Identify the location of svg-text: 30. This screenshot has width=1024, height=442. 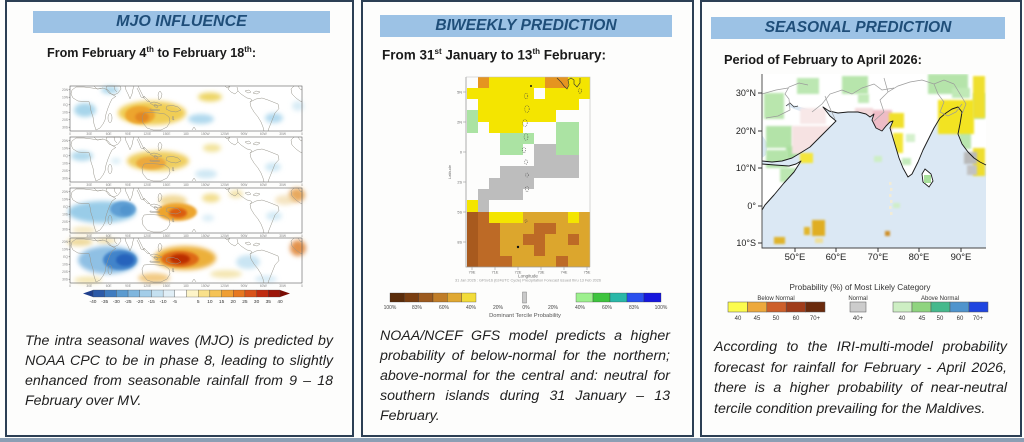
(257, 302).